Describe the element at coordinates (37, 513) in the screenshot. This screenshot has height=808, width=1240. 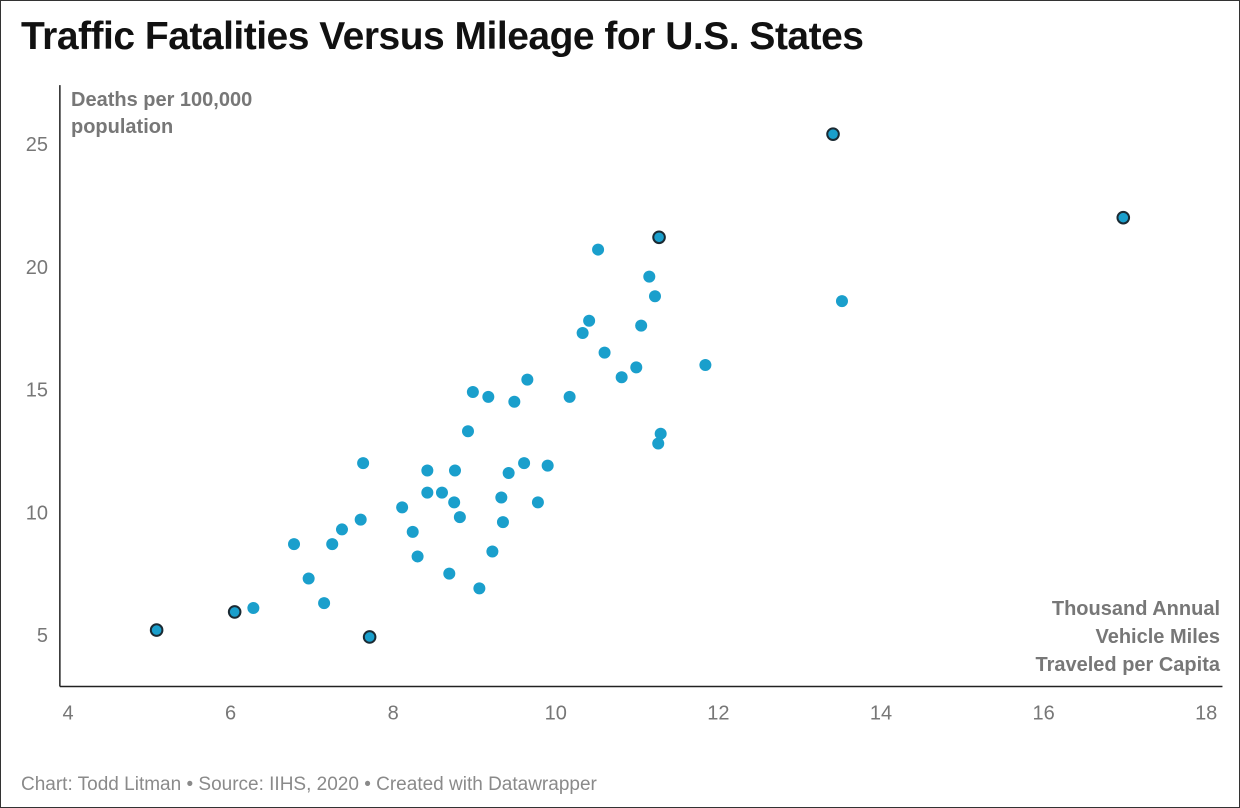
I see `y-tick-label: 10` at that location.